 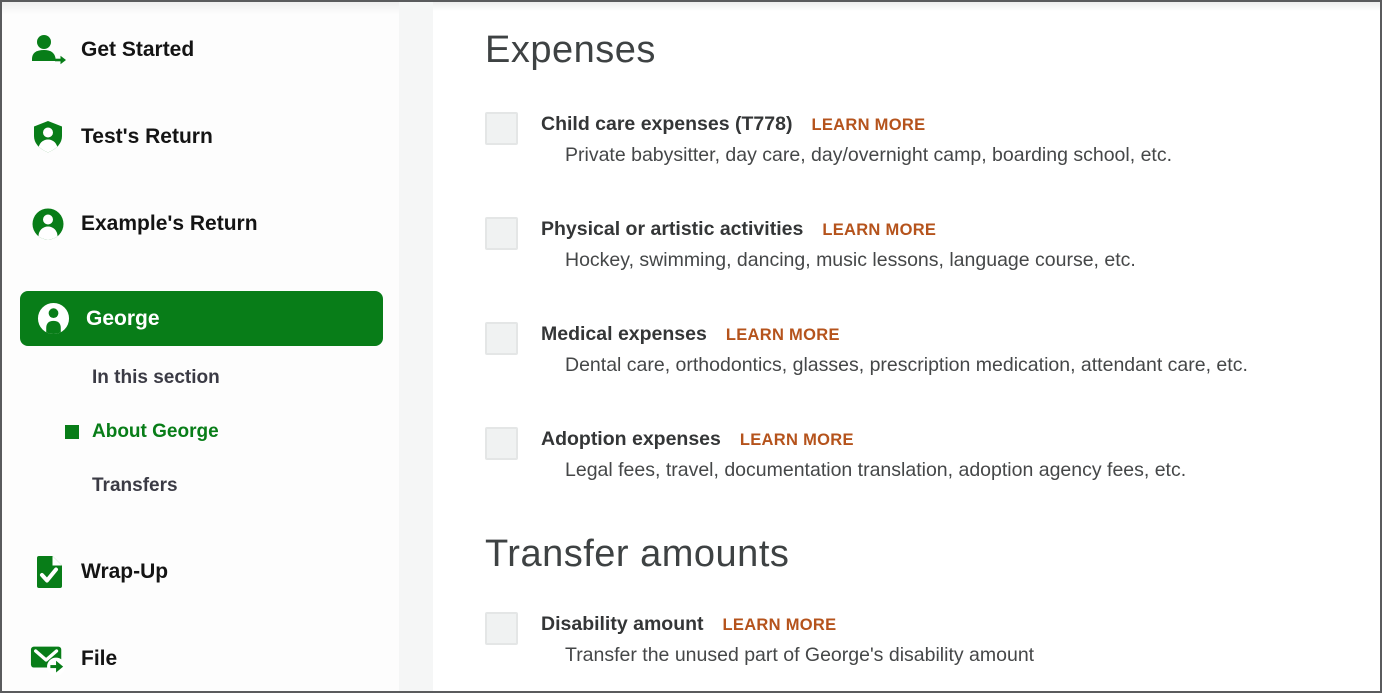 What do you see at coordinates (245, 486) in the screenshot?
I see `sidebar-subitem-transfers: Transfers` at bounding box center [245, 486].